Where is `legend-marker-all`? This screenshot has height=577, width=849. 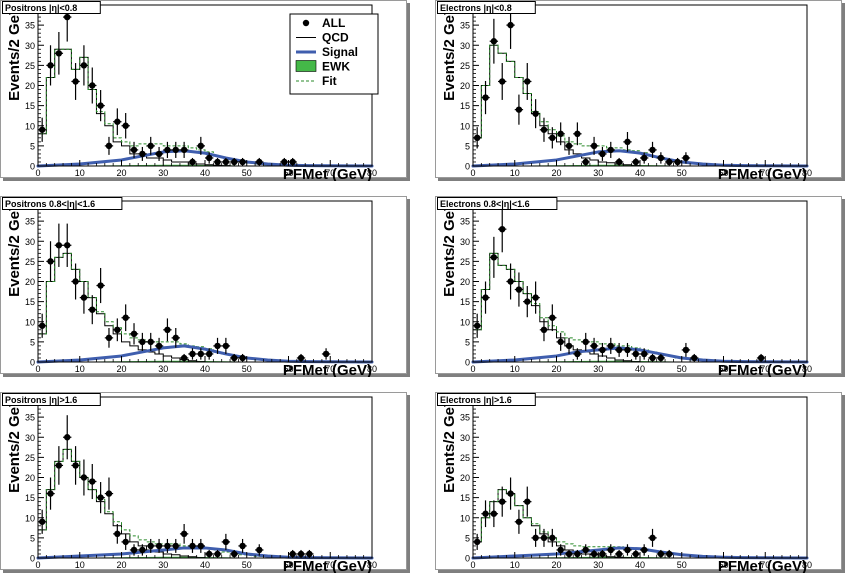 legend-marker-all is located at coordinates (306, 23).